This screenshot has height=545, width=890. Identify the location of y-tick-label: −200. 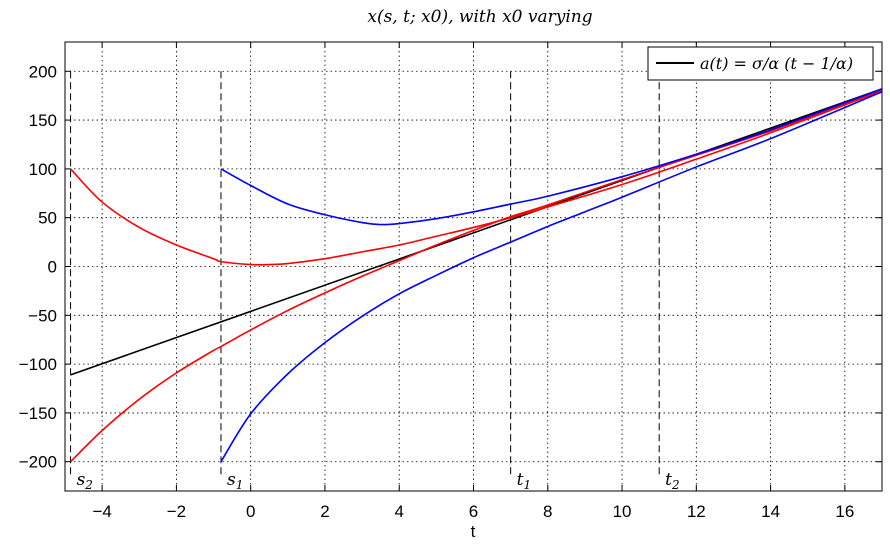
(38, 462).